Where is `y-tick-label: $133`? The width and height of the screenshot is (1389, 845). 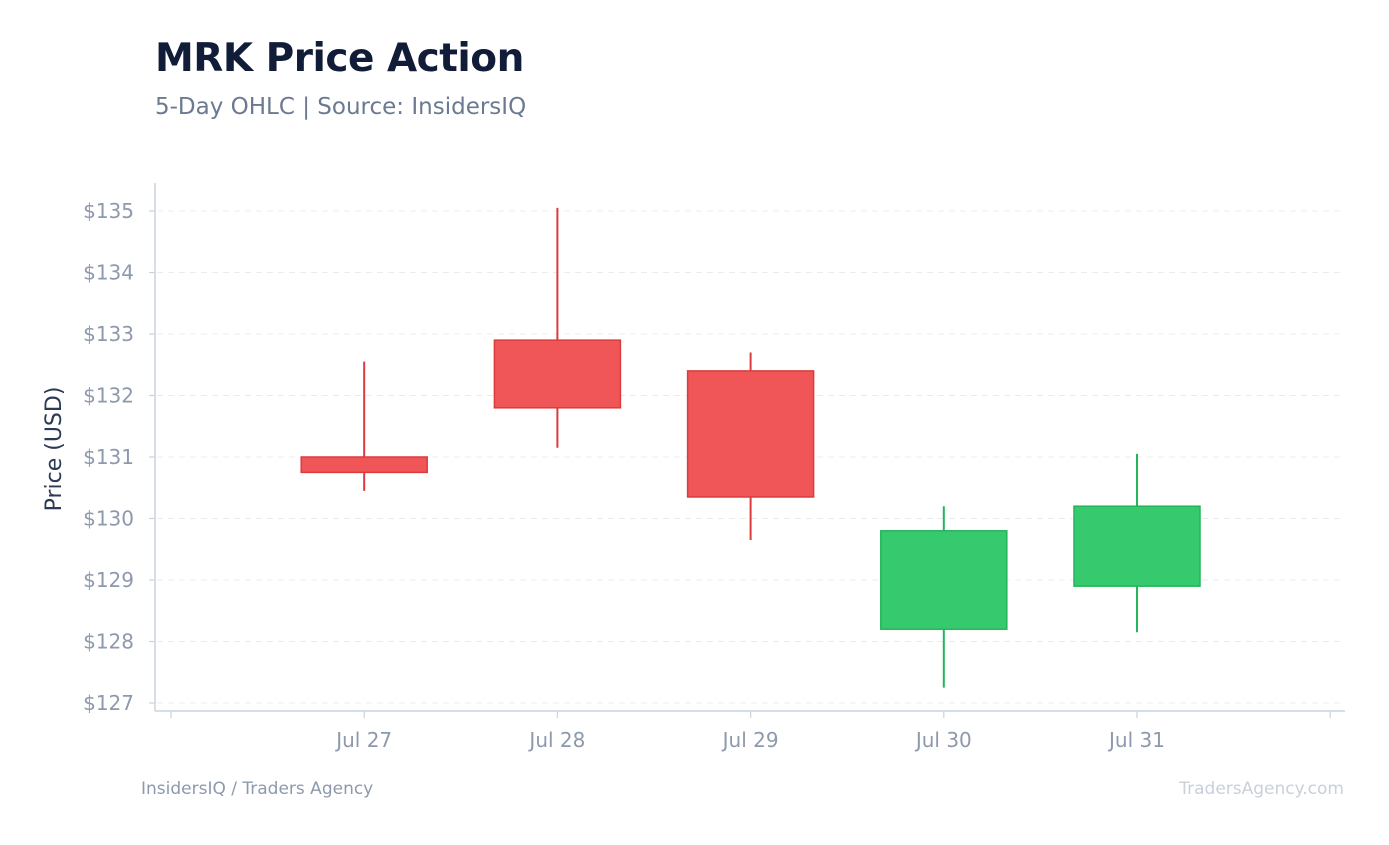 y-tick-label: $133 is located at coordinates (108, 334).